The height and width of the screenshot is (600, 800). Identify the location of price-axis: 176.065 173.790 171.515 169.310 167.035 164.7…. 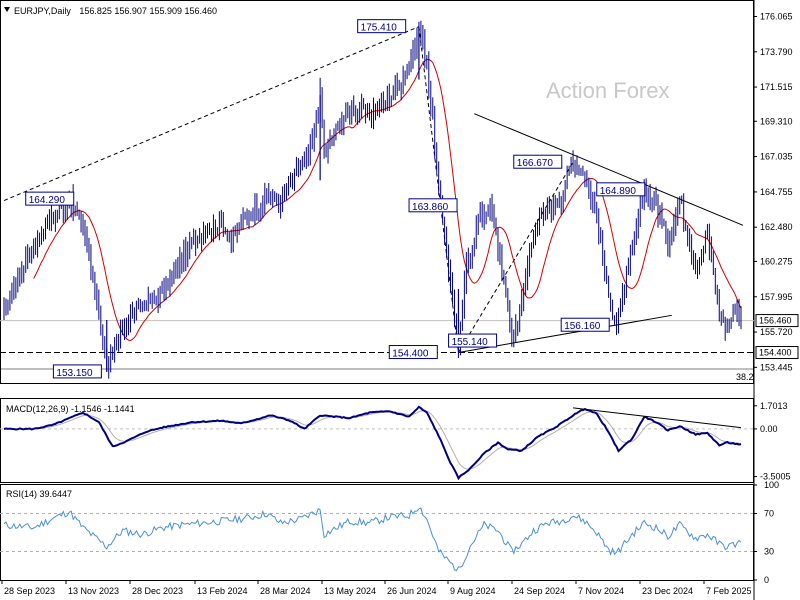
(776, 192).